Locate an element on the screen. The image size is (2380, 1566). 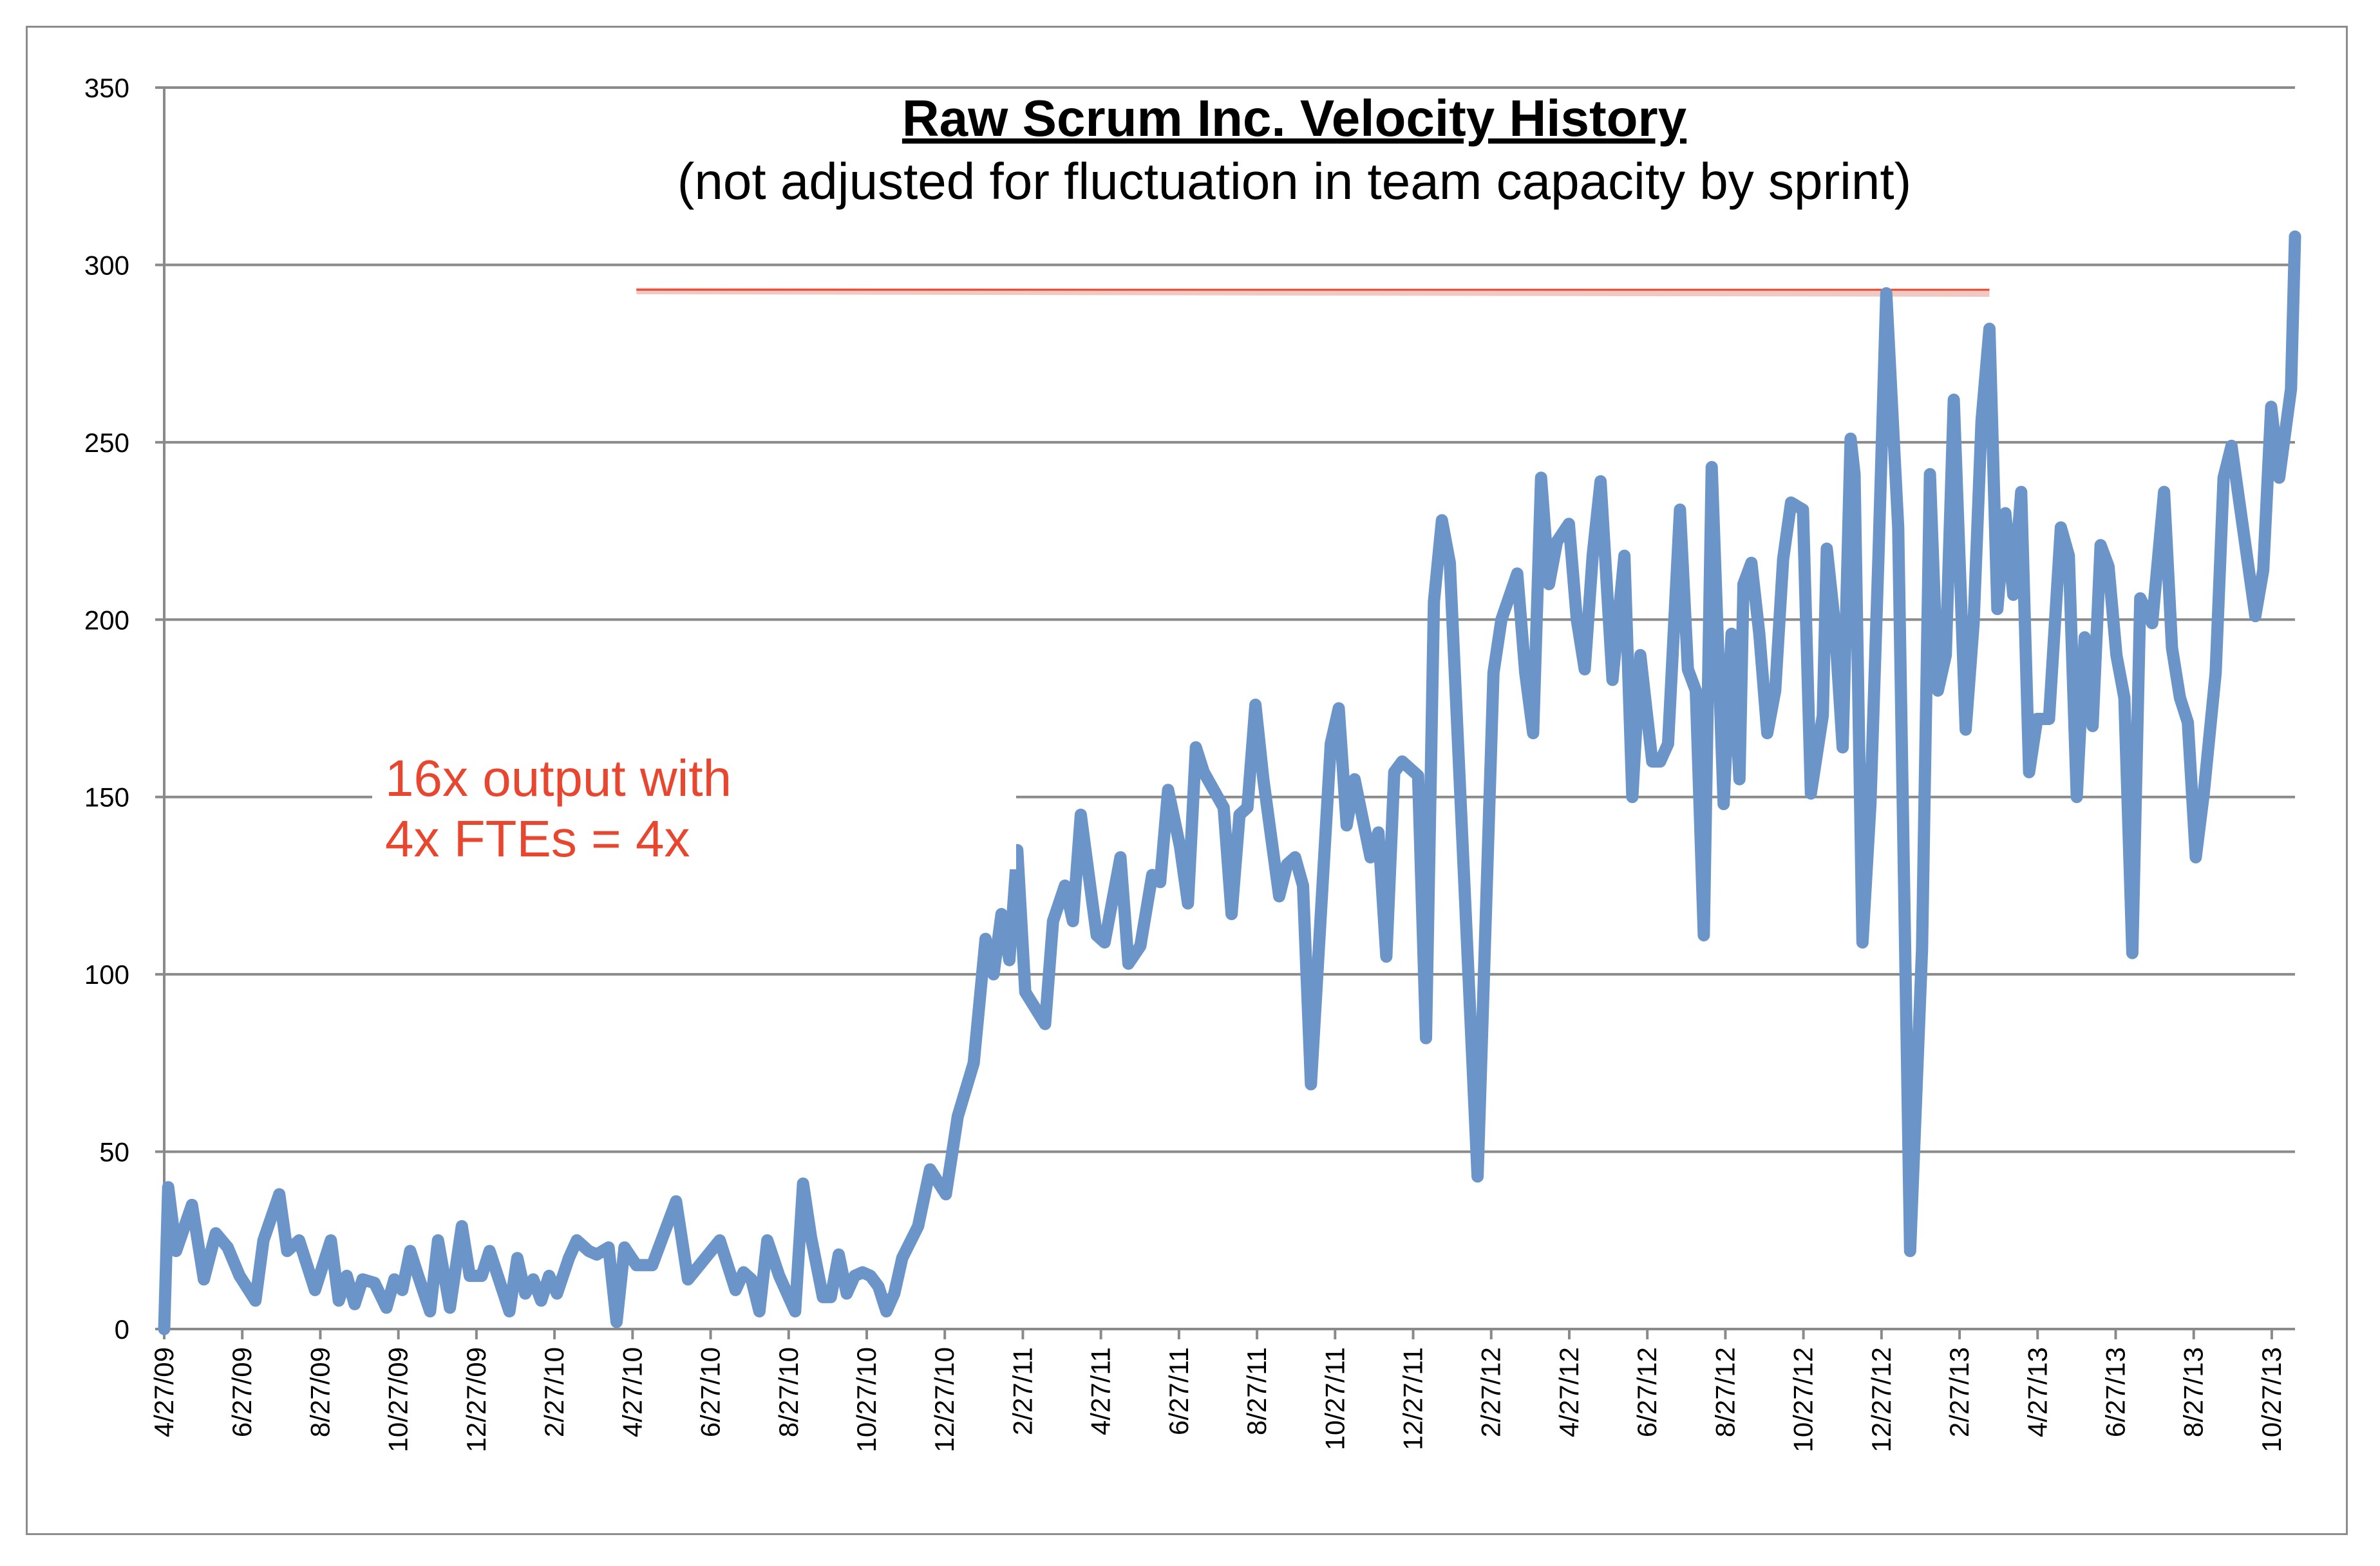
x-tick-label: 6/27/12 is located at coordinates (1647, 1392).